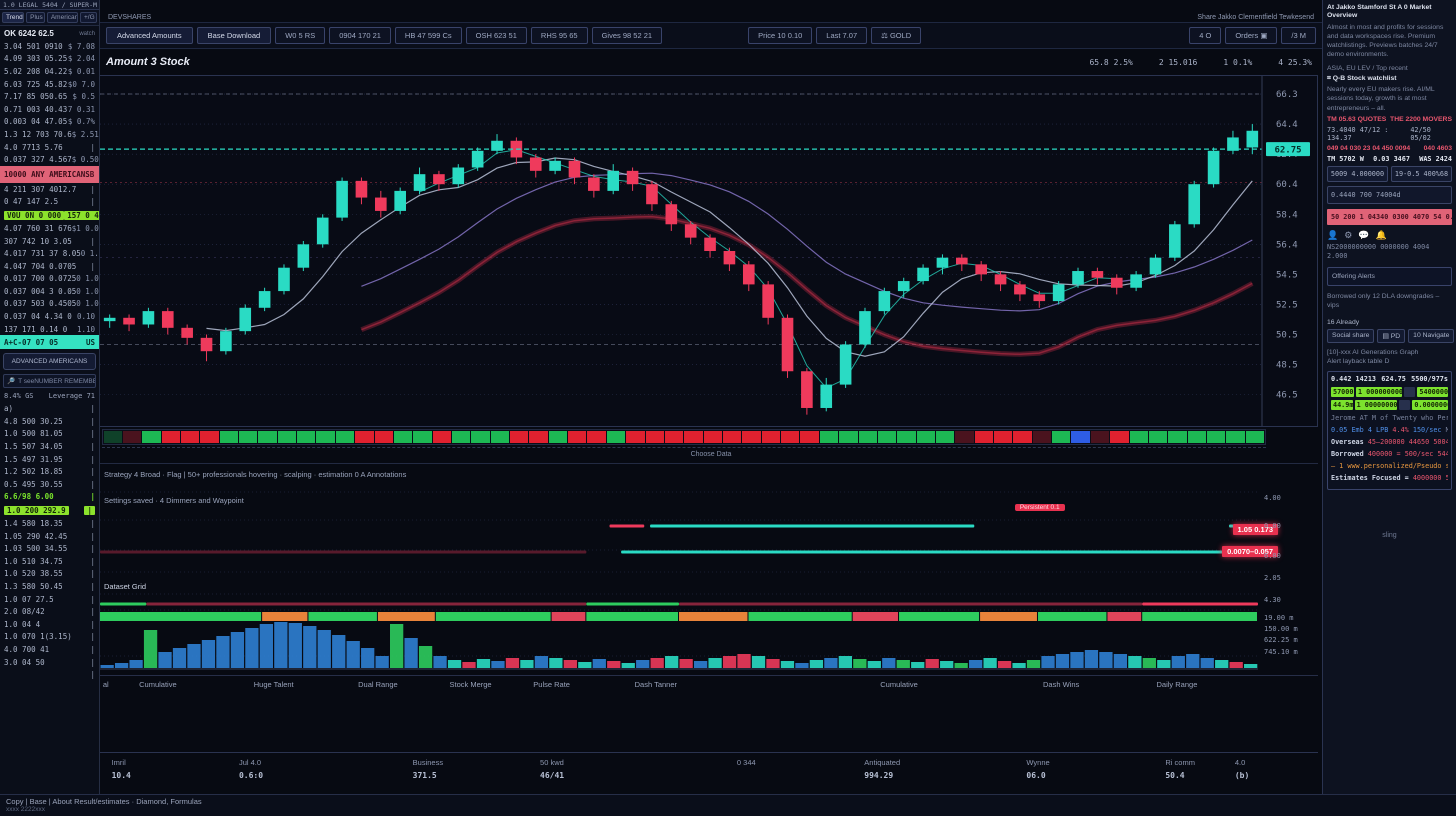  Describe the element at coordinates (49, 291) in the screenshot. I see `watchlist-row-19: 0.037 004 3 0.050 1.00` at that location.